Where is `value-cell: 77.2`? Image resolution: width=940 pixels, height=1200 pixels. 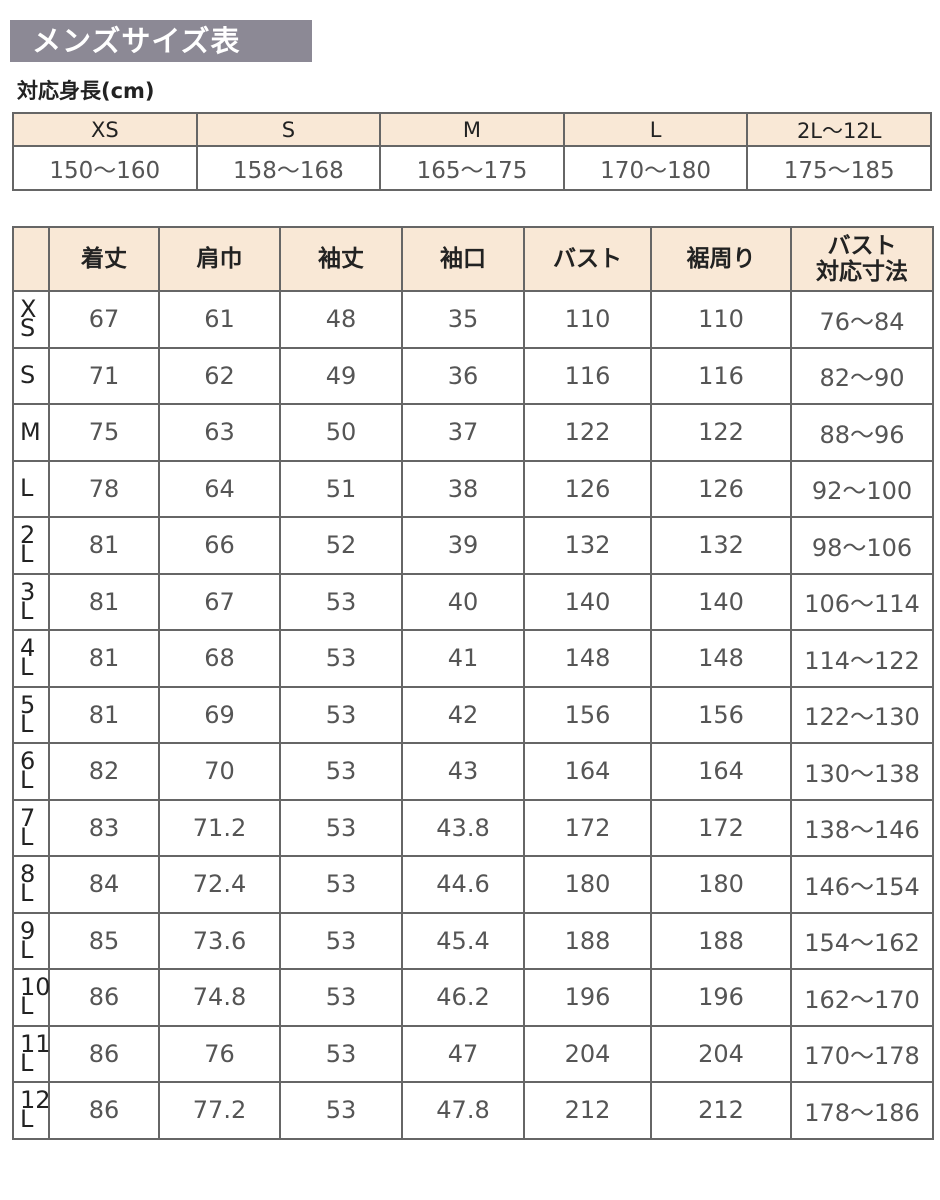 value-cell: 77.2 is located at coordinates (219, 1110).